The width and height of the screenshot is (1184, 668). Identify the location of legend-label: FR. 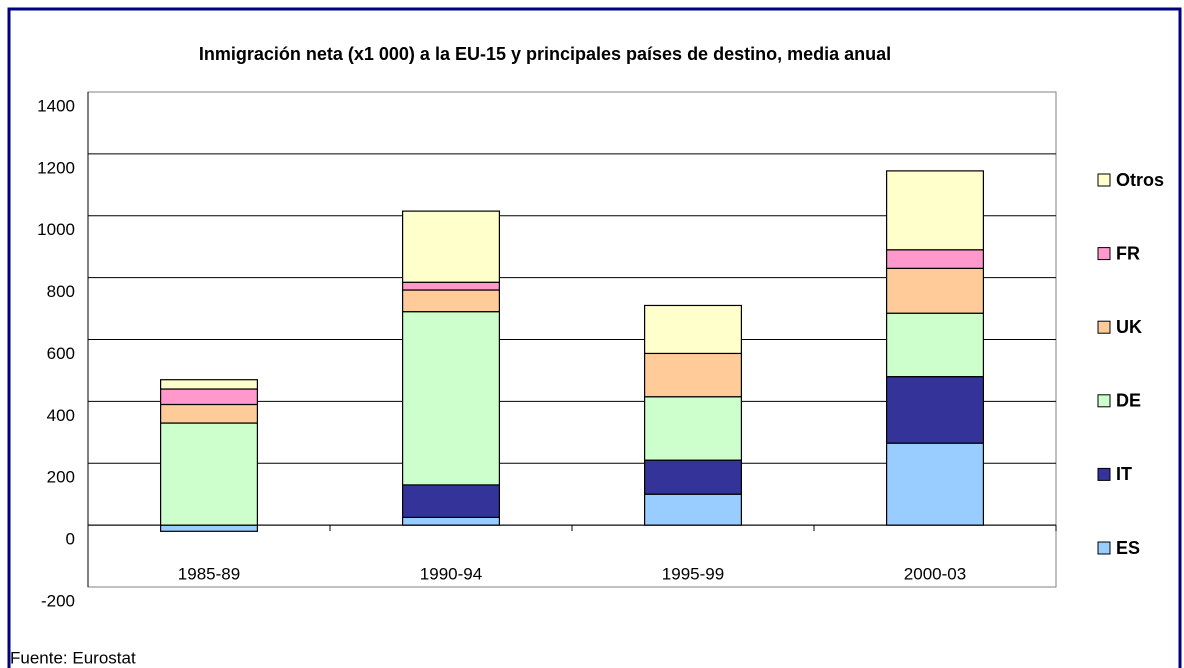
(1128, 253).